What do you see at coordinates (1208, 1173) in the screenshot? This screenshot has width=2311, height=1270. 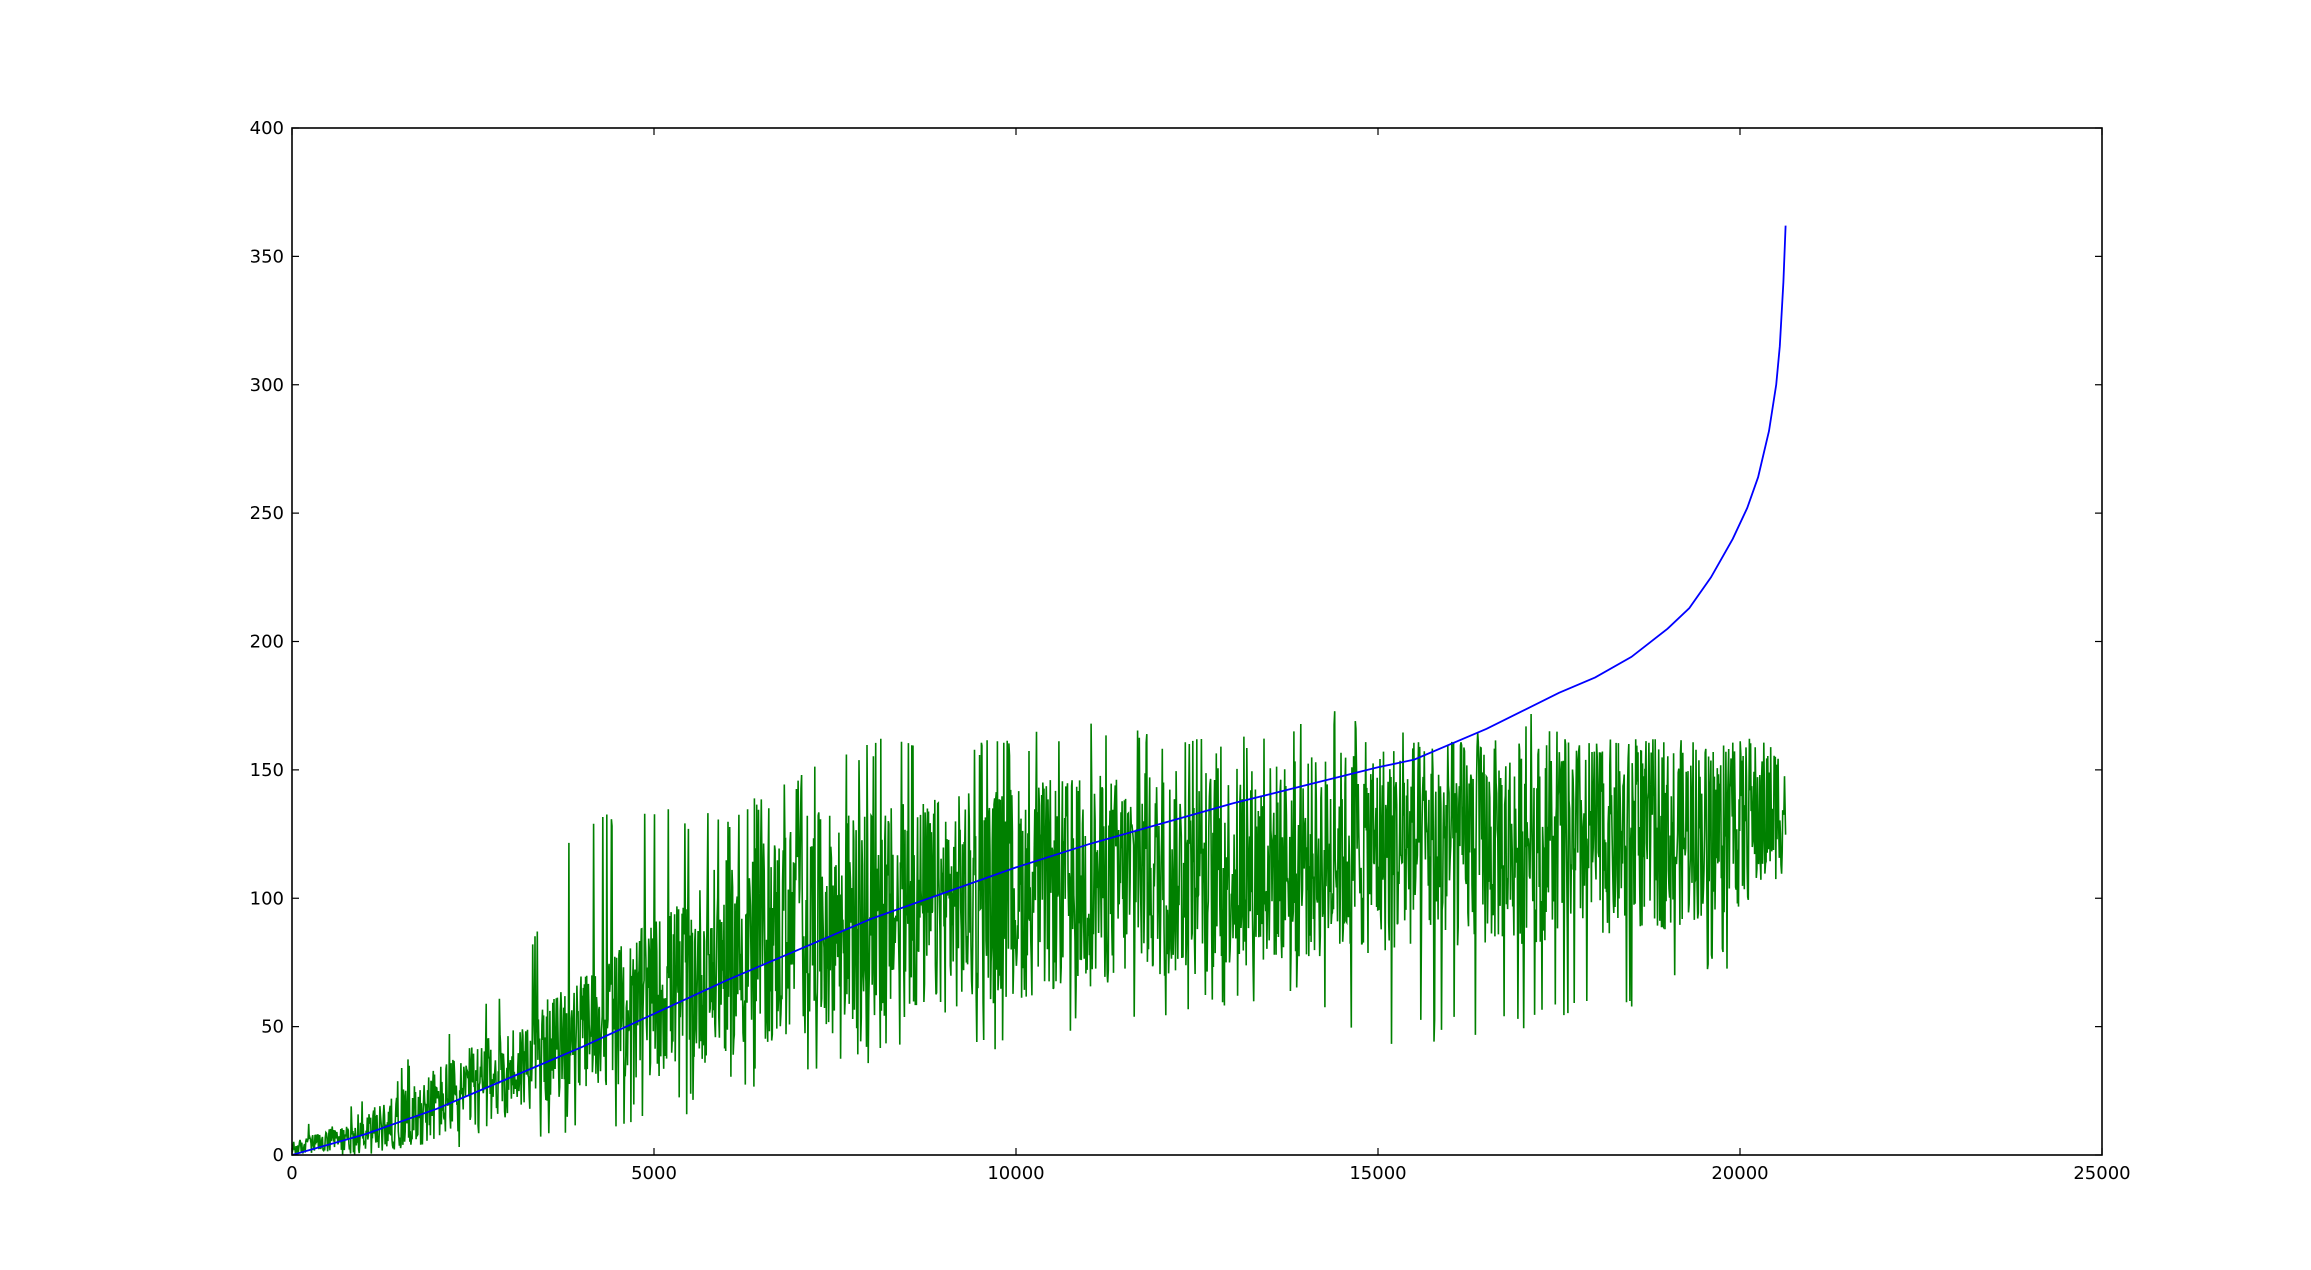 I see `x-axis-tick-labels: 0 5000 10000 15000 20000 25000` at bounding box center [1208, 1173].